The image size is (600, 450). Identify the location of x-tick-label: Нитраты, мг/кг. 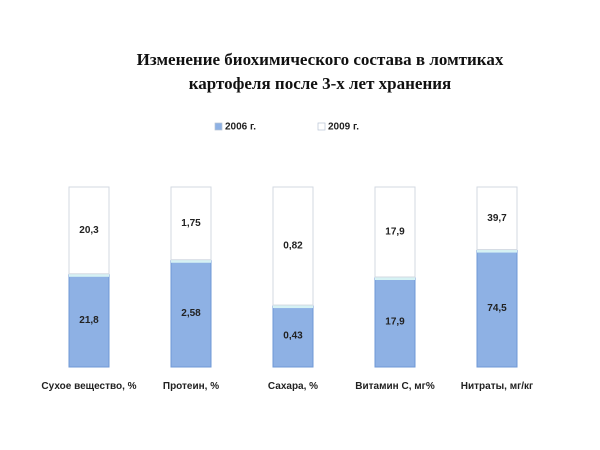
(497, 386).